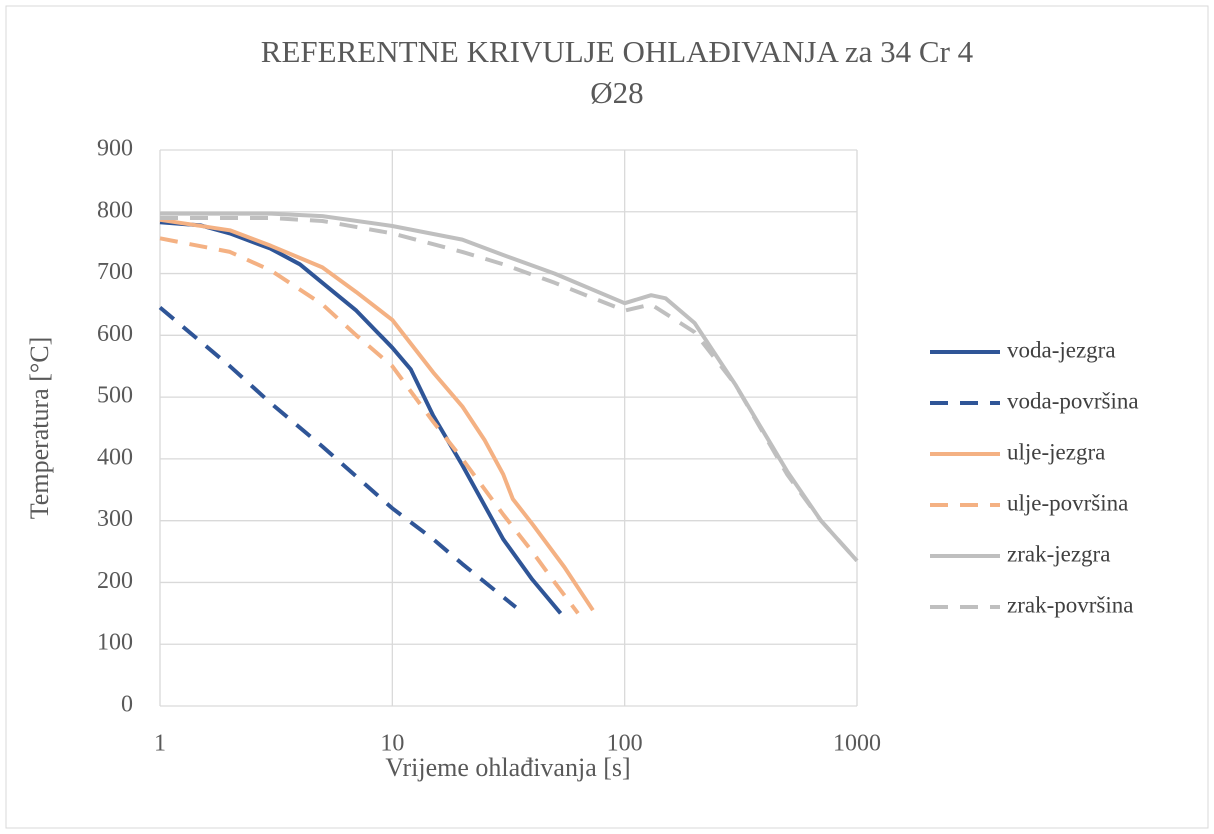  I want to click on x-axis-label: Vrijeme ohlađivanja [s], so click(507, 767).